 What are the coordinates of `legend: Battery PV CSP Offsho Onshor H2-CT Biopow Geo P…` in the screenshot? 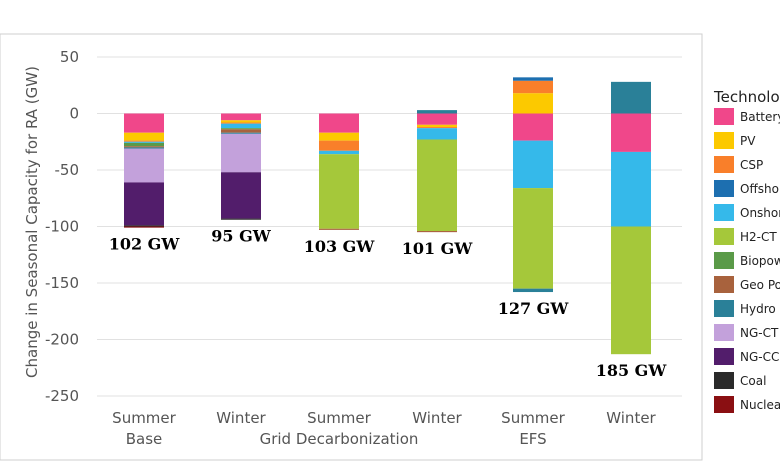 It's located at (747, 260).